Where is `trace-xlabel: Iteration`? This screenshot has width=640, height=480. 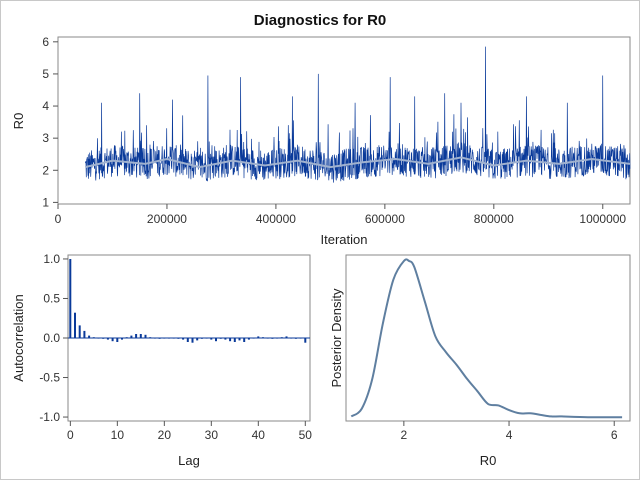 trace-xlabel: Iteration is located at coordinates (344, 239).